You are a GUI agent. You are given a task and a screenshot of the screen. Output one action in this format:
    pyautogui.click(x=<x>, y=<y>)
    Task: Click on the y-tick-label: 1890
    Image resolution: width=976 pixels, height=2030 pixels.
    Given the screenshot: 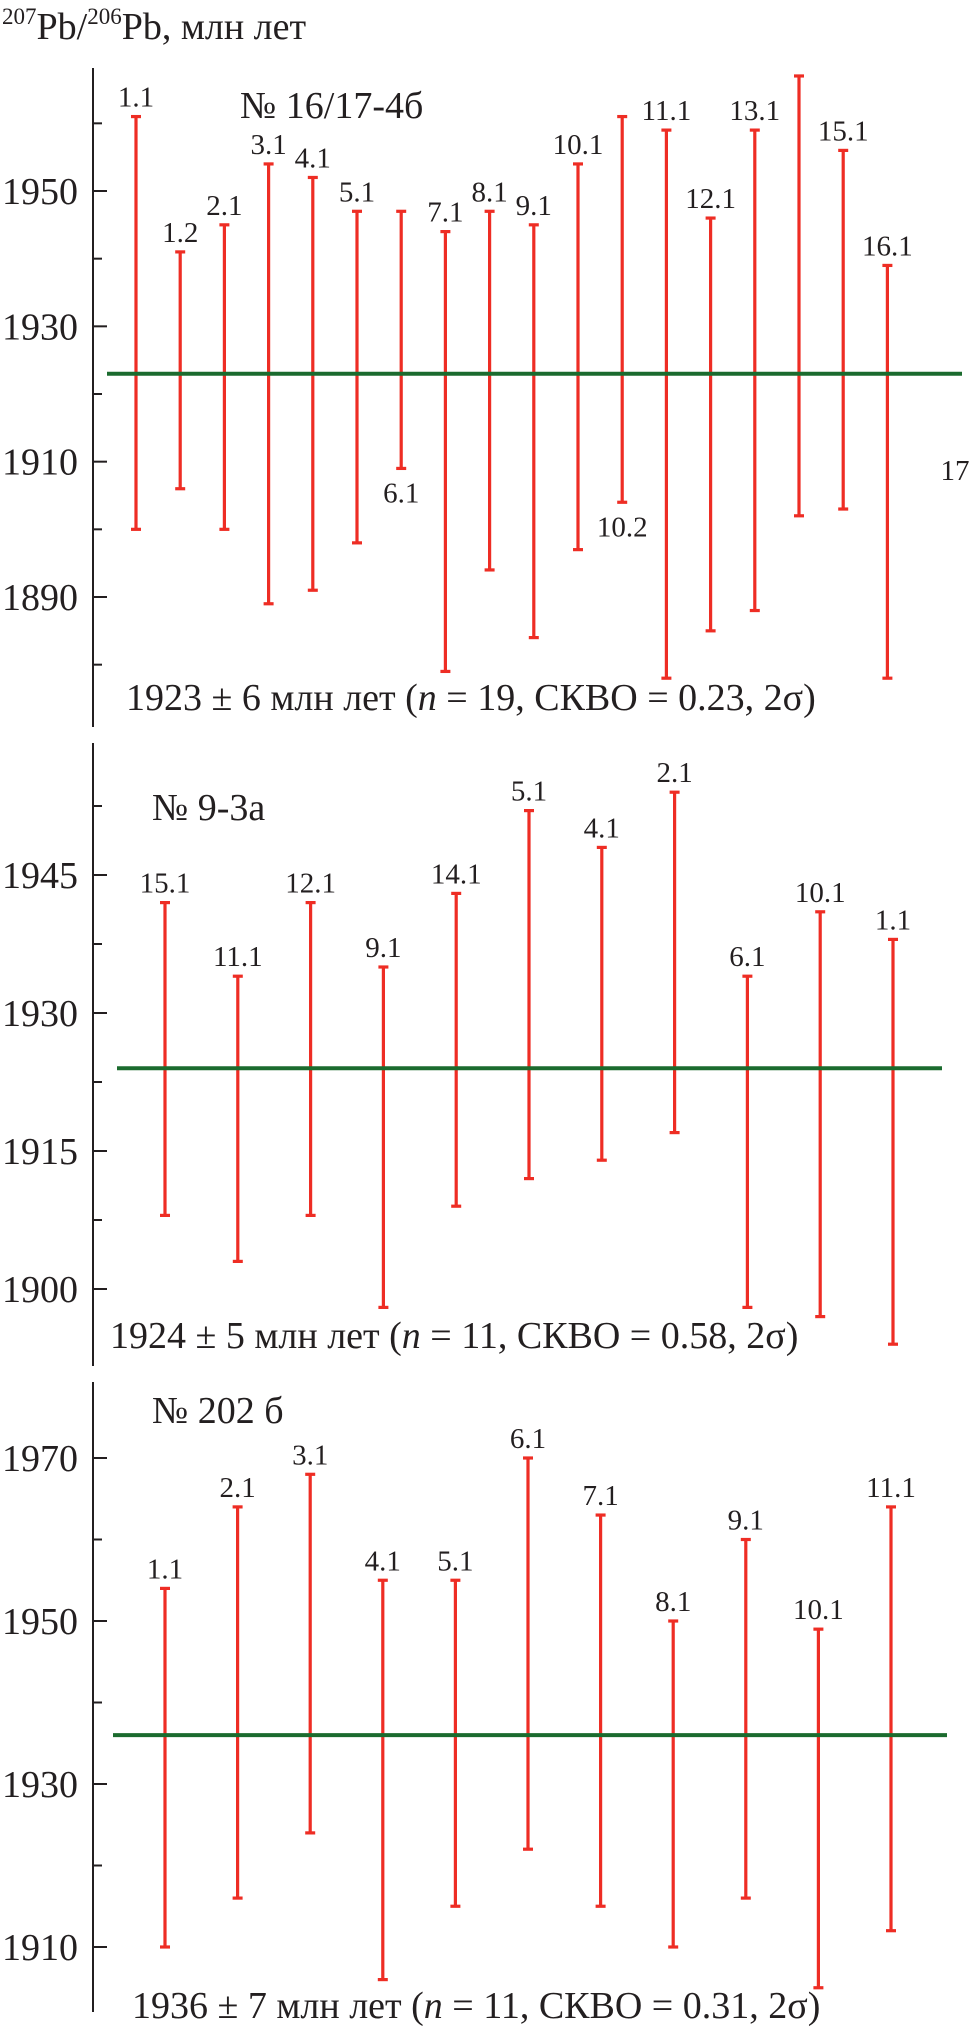 What is the action you would take?
    pyautogui.click(x=40, y=598)
    